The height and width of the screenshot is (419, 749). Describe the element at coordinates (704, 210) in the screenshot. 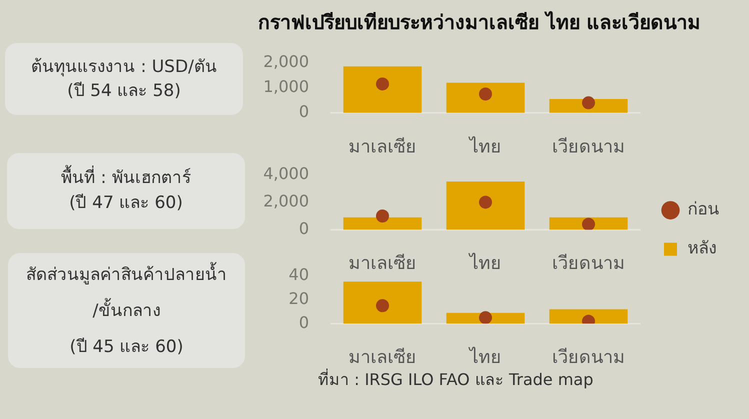

I see `legend-label: ก่อน` at that location.